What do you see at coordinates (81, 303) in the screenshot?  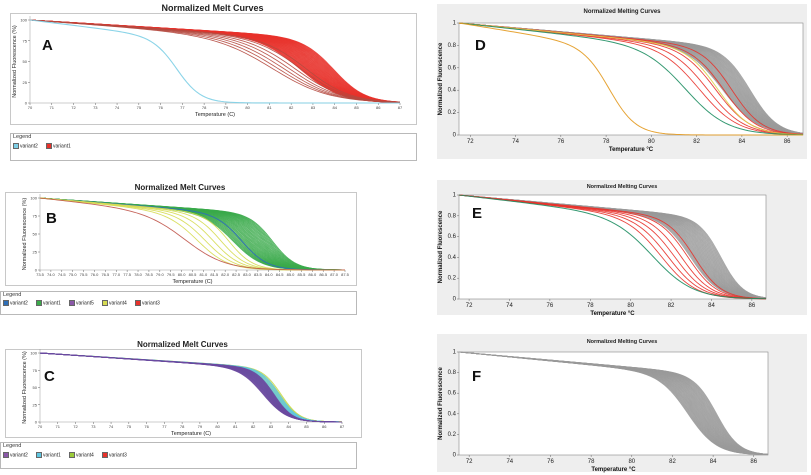 I see `legend-item-variant5: variant5` at bounding box center [81, 303].